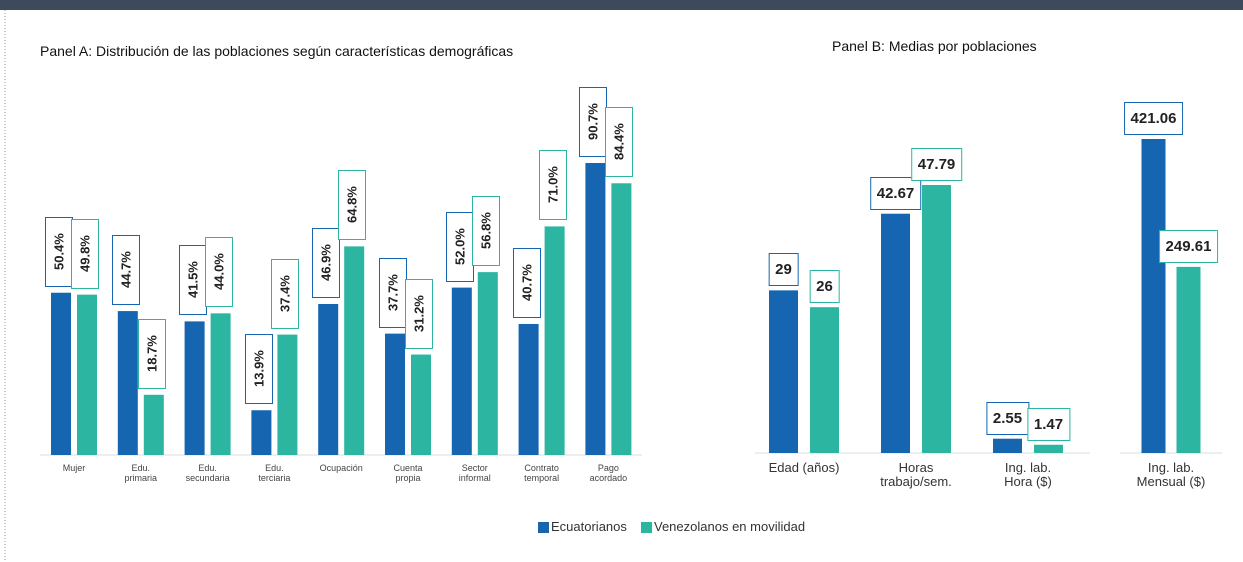 The image size is (1243, 562). Describe the element at coordinates (593, 122) in the screenshot. I see `data-label: 90.7%` at that location.